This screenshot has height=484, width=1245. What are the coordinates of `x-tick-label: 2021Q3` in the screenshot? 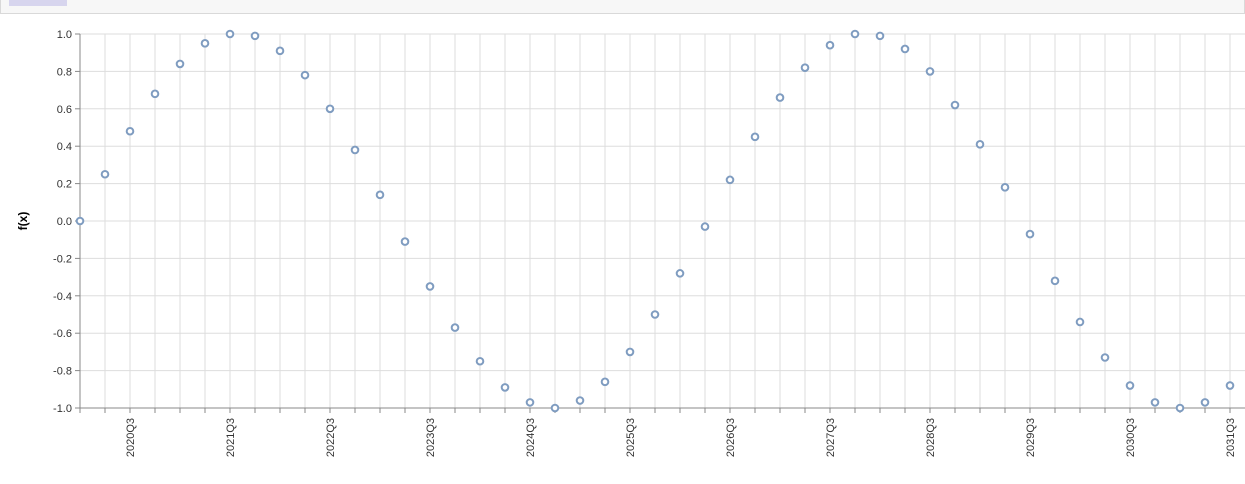 It's located at (231, 437).